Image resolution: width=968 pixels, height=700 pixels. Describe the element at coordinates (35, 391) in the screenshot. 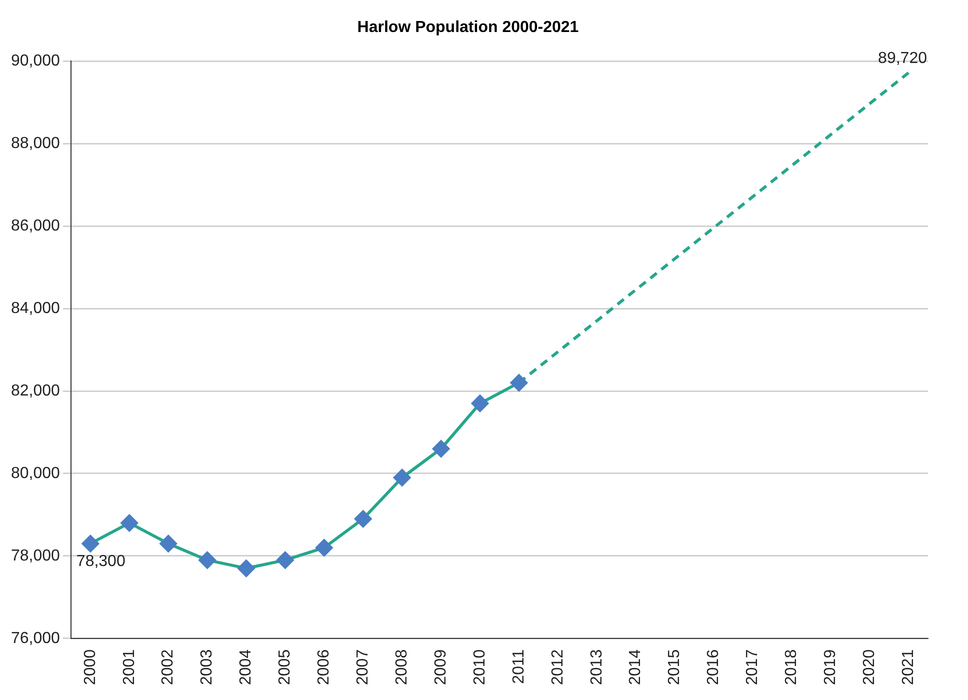

I see `y-tick-label: 82,000` at that location.